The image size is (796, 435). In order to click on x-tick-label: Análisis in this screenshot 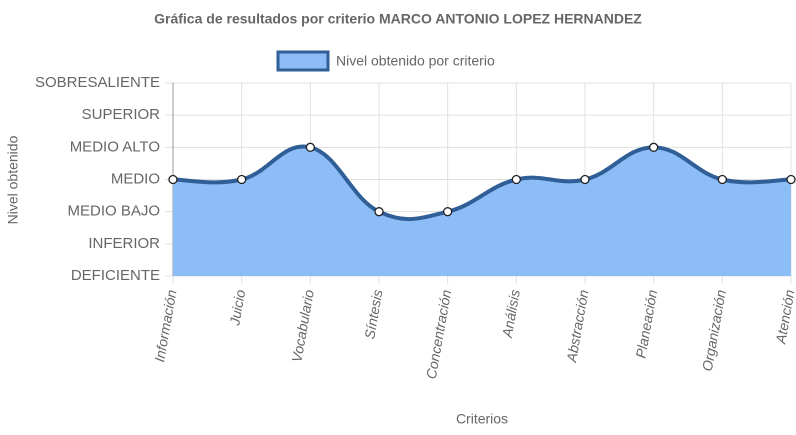, I will do `click(511, 313)`.